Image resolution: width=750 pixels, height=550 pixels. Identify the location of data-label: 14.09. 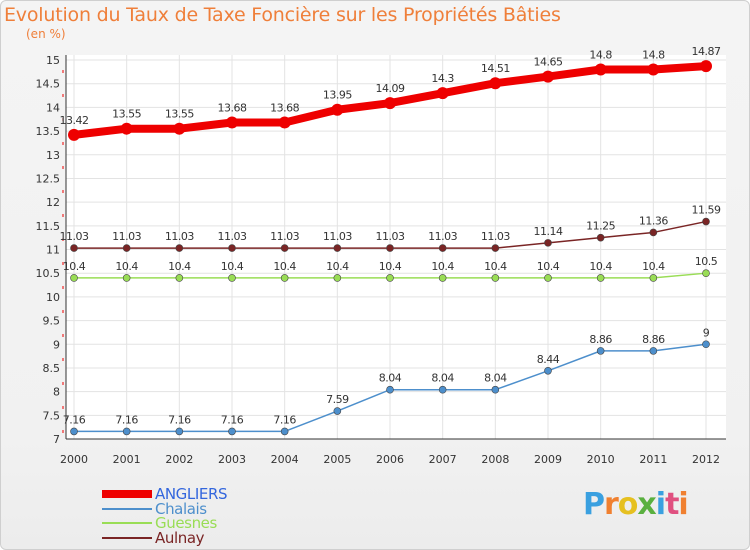
(390, 88).